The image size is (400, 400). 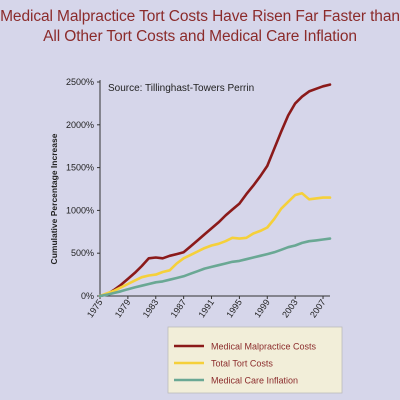 I want to click on x-tick-label: 1979, so click(x=123, y=308).